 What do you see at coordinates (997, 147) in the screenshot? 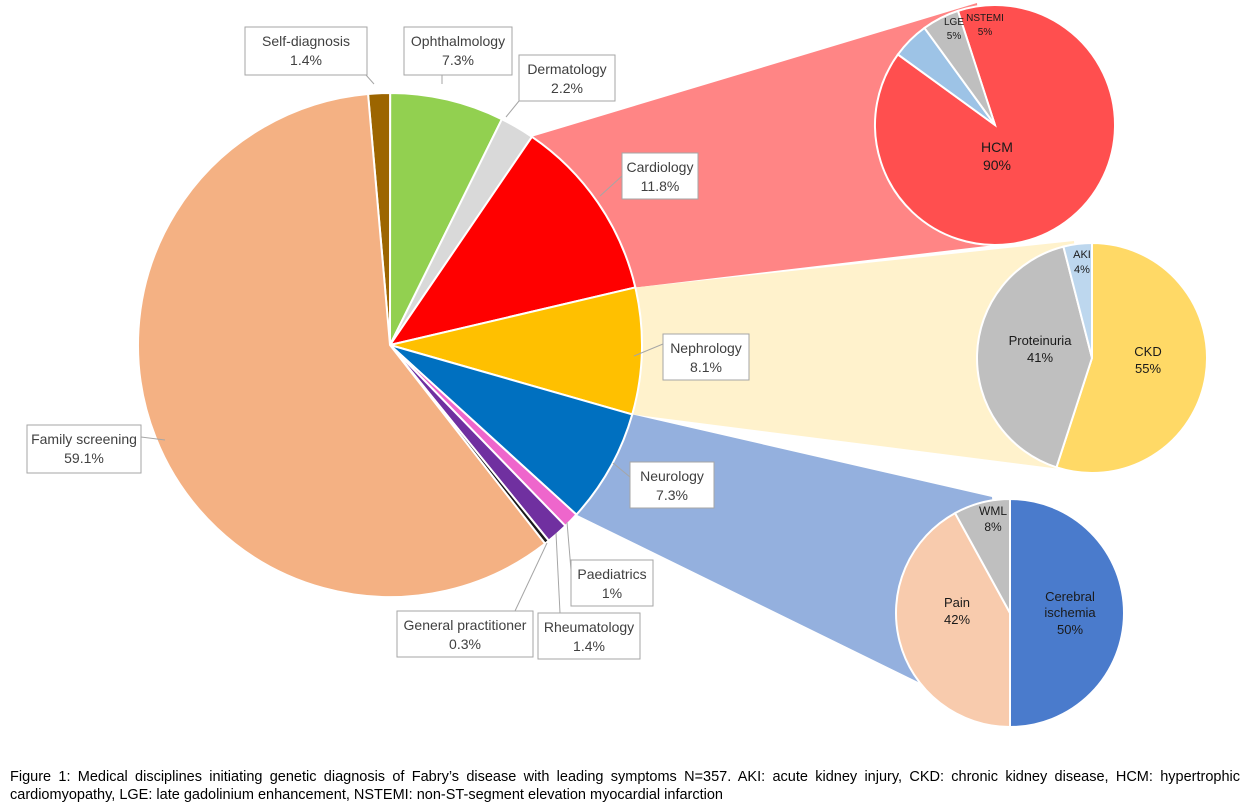
I see `sub-label-hcm: HCM` at bounding box center [997, 147].